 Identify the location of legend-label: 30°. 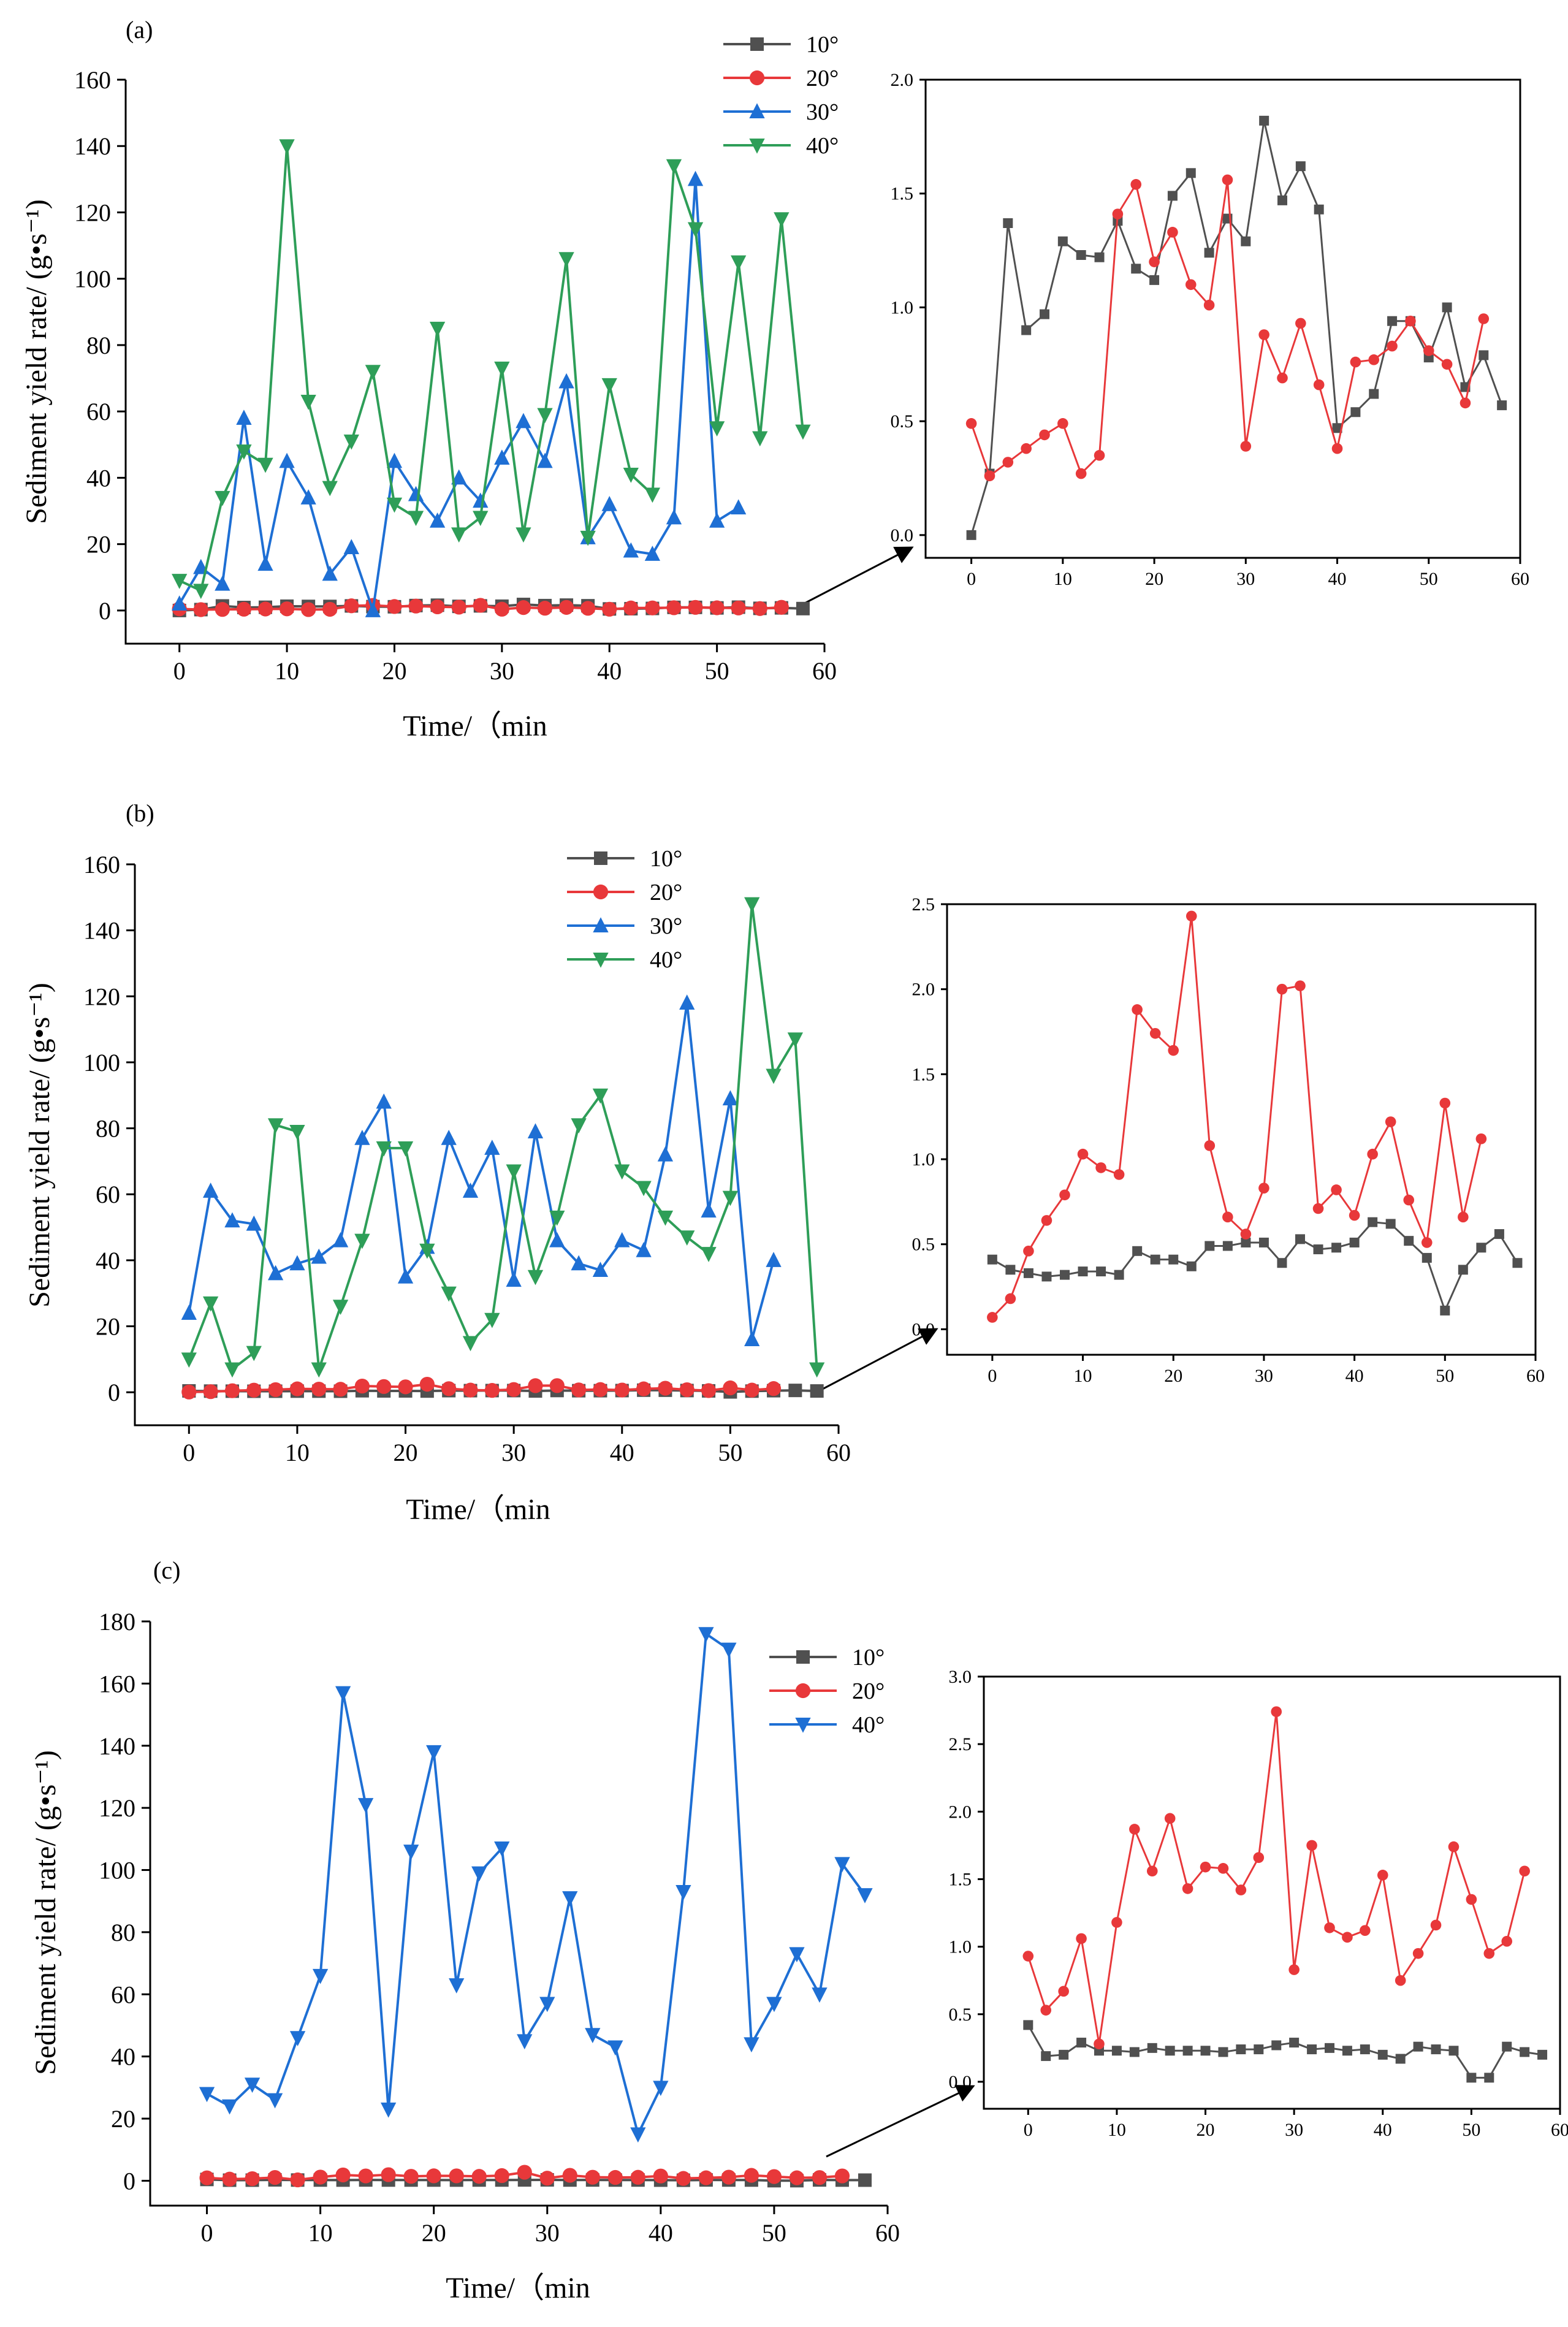
(823, 112).